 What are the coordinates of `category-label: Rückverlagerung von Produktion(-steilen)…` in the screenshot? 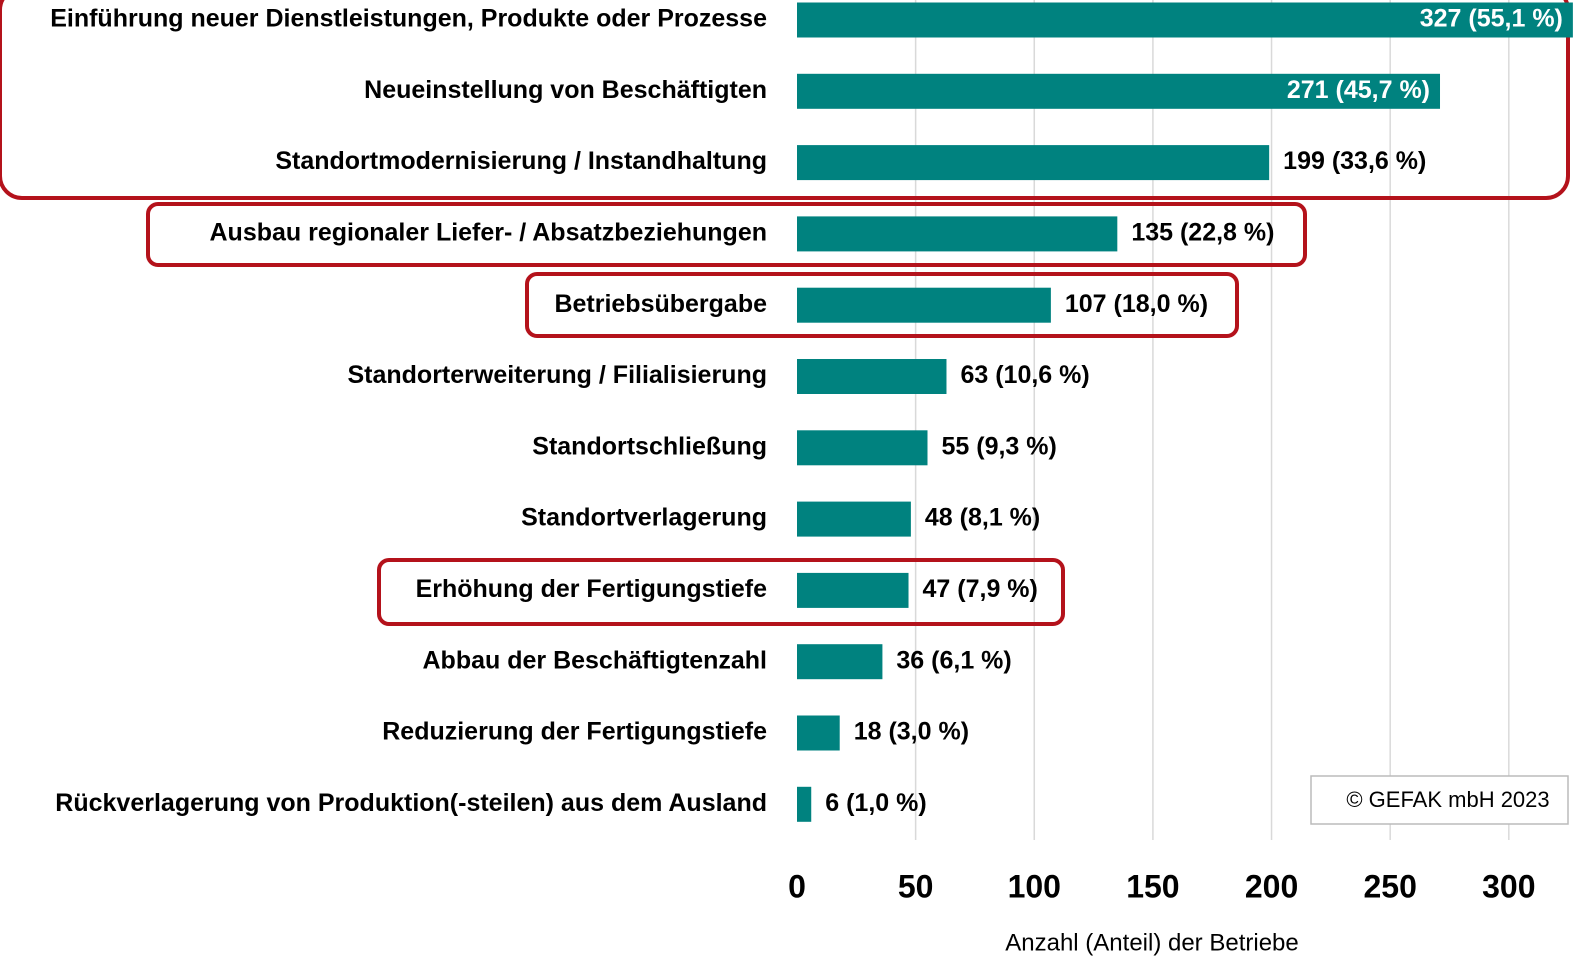 It's located at (411, 803).